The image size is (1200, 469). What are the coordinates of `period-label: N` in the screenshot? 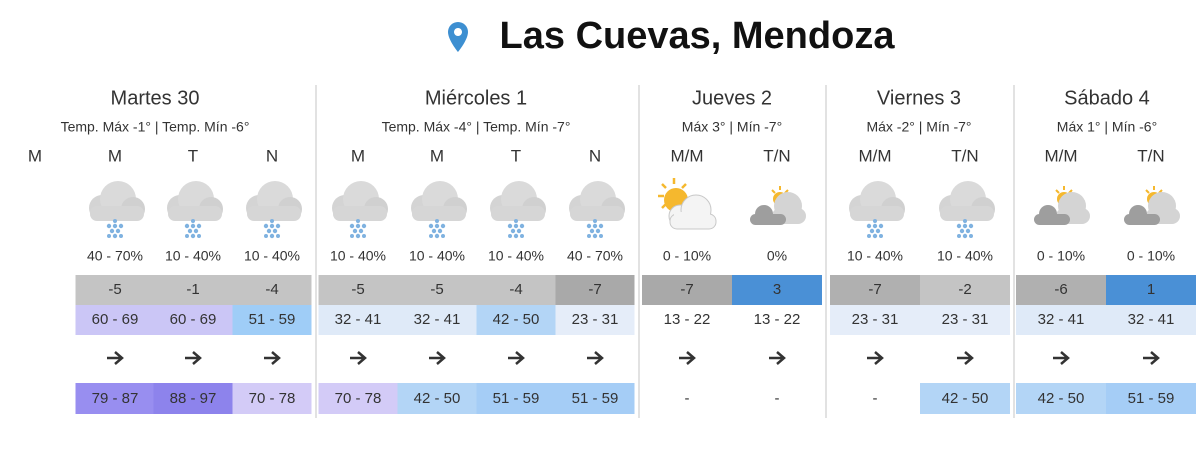 It's located at (595, 155).